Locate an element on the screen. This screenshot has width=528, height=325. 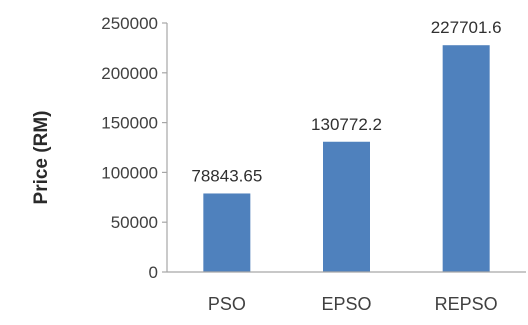
bar-epso is located at coordinates (346, 206).